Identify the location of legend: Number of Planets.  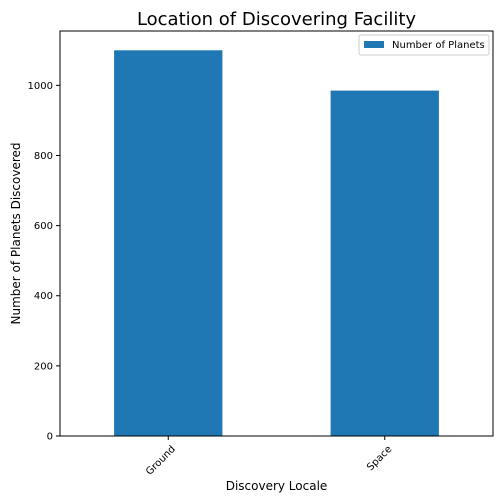
(424, 45).